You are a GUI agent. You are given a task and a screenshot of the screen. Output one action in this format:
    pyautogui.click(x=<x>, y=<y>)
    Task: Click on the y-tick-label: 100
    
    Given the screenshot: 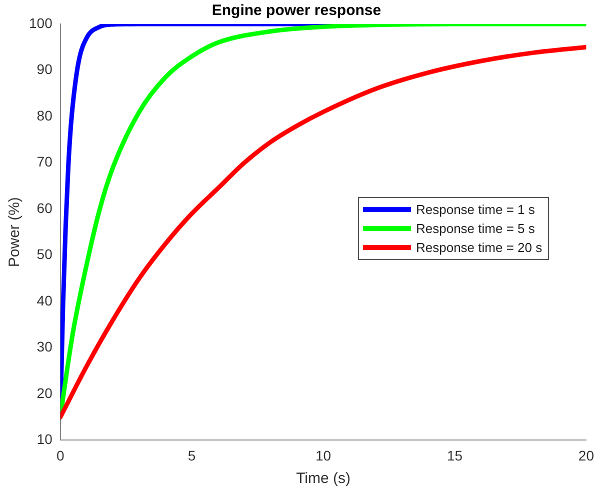 What is the action you would take?
    pyautogui.click(x=41, y=22)
    